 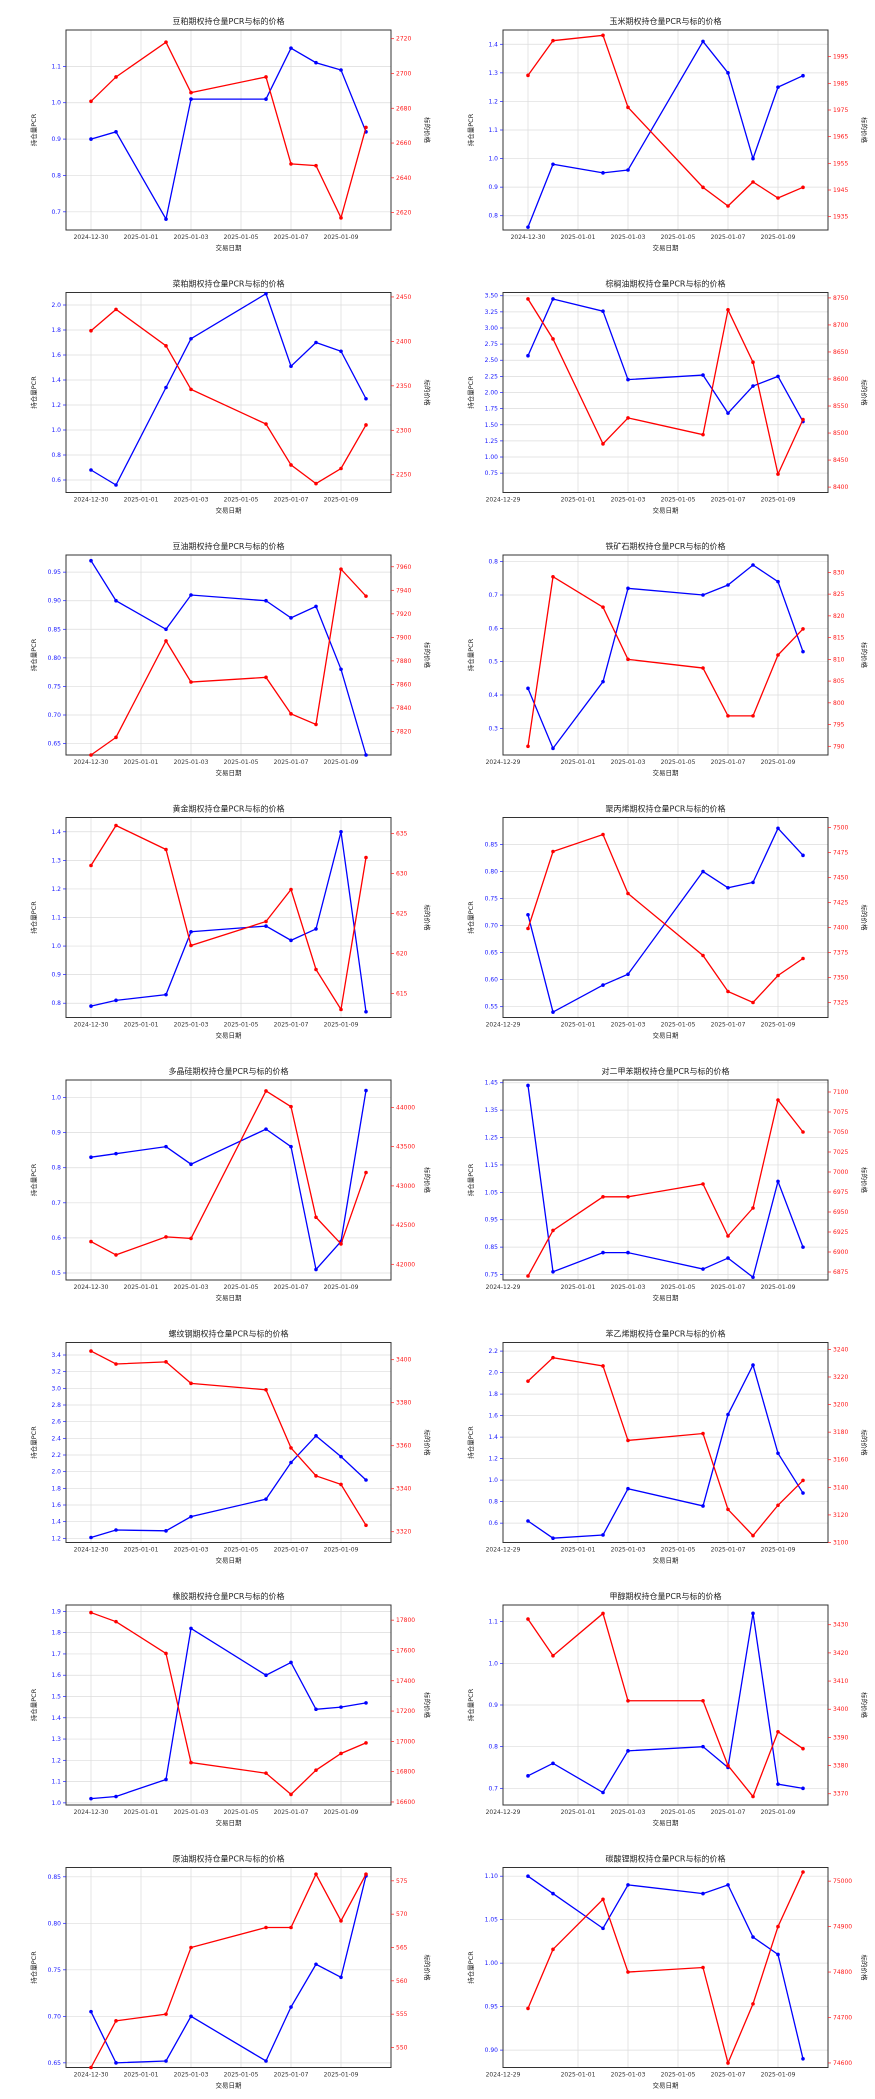 What do you see at coordinates (493, 595) in the screenshot?
I see `y-tick-label: 0.7` at bounding box center [493, 595].